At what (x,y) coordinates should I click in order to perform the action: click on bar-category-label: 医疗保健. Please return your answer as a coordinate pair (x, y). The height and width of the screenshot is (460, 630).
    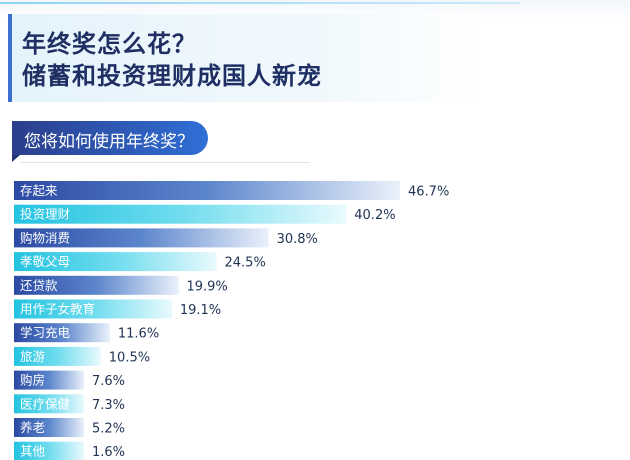
    Looking at the image, I should click on (45, 403).